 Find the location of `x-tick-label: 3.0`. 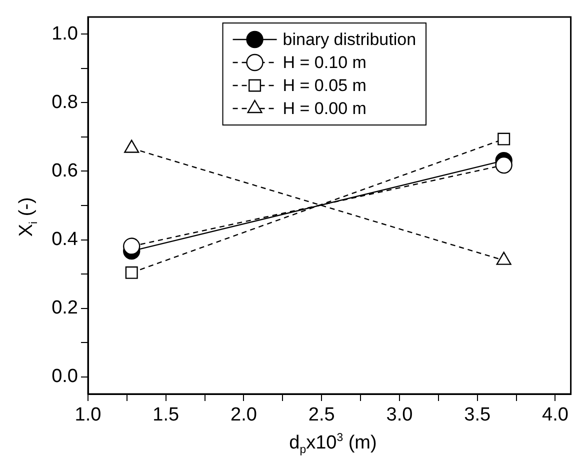

x-tick-label: 3.0 is located at coordinates (399, 415).